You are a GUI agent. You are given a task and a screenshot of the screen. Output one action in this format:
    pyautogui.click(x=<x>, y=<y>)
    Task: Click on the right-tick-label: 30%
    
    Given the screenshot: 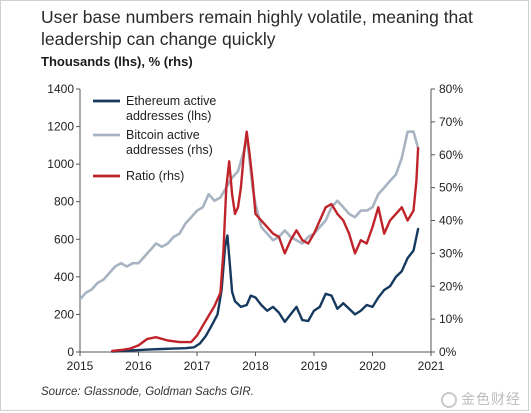 What is the action you would take?
    pyautogui.click(x=451, y=253)
    